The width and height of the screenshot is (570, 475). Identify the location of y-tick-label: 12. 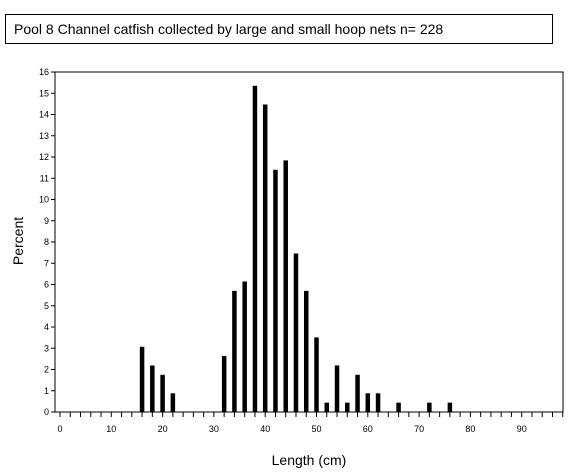
(44, 157).